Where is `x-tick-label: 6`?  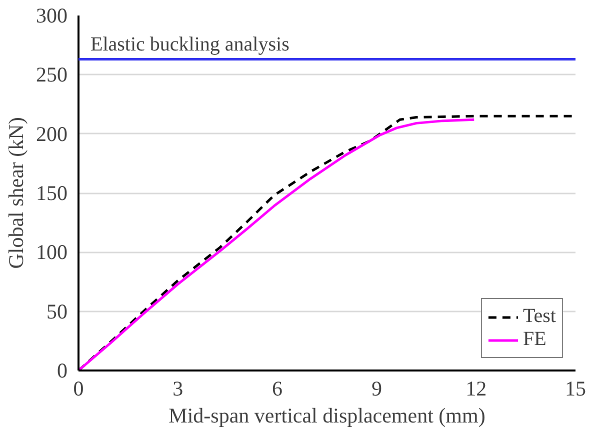
x-tick-label: 6 is located at coordinates (277, 388).